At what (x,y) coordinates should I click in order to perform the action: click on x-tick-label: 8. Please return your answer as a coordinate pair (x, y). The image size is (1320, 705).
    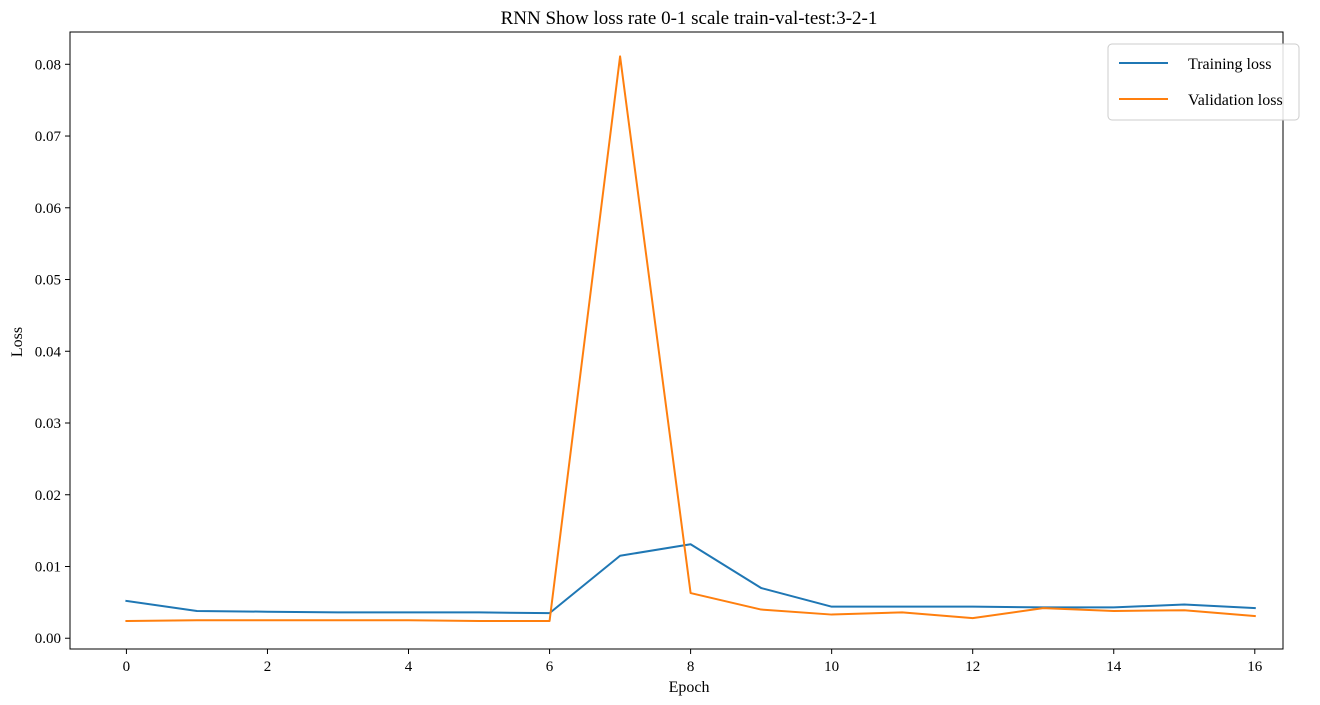
    Looking at the image, I should click on (691, 667).